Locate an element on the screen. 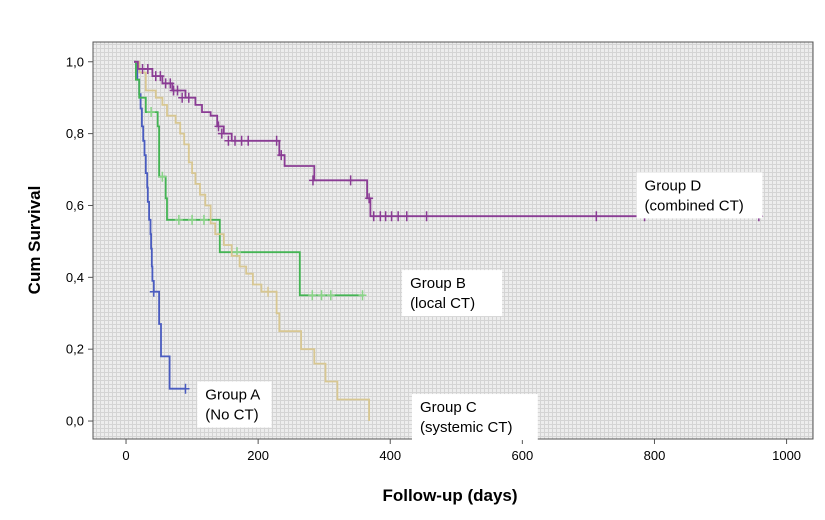 Image resolution: width=825 pixels, height=520 pixels. group-c-label-name: Group C is located at coordinates (448, 407).